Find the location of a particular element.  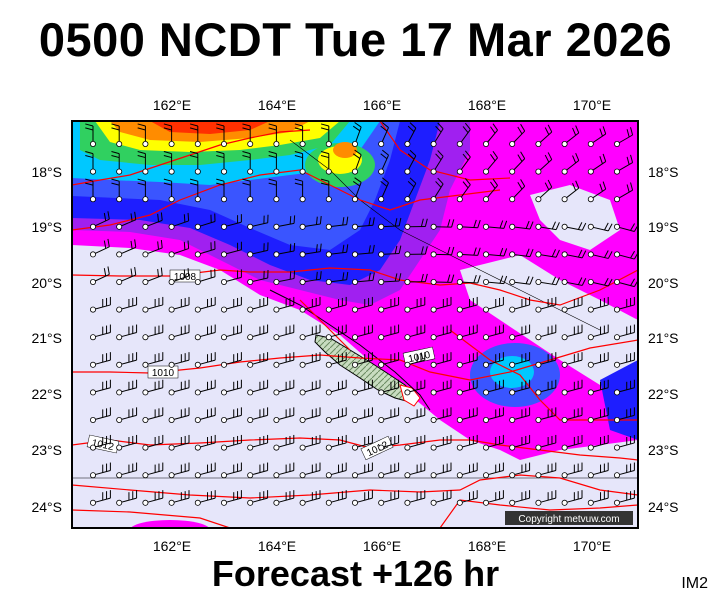

svg-text: 21°S is located at coordinates (663, 338).